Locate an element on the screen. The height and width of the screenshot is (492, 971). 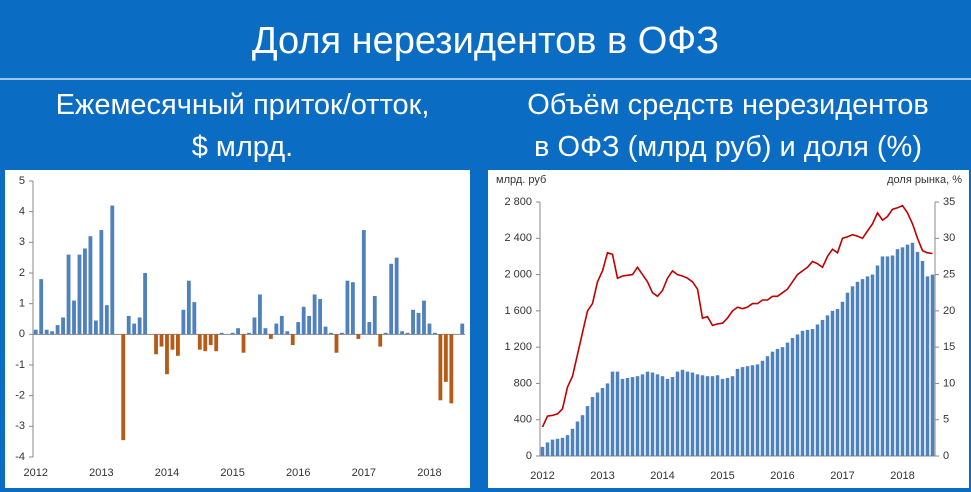
y2-tick-label: 0 is located at coordinates (946, 456).